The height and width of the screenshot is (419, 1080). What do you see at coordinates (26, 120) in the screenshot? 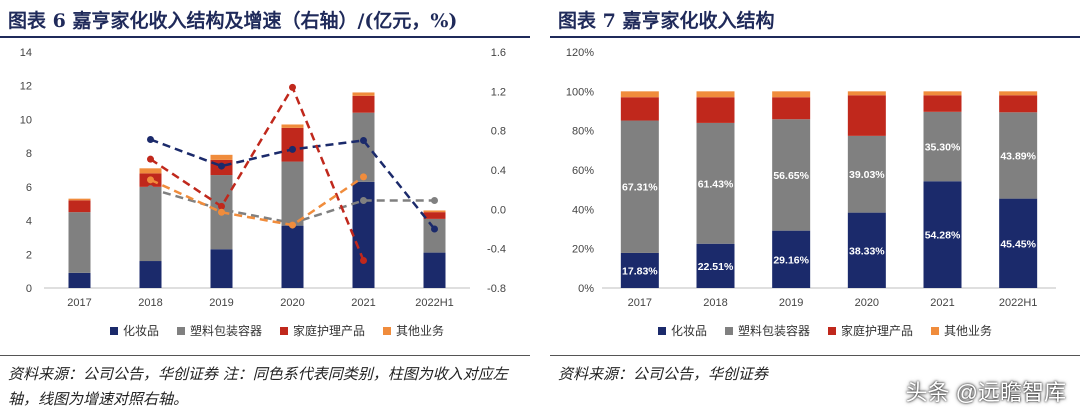
I see `y-axis-tick-label: 10` at bounding box center [26, 120].